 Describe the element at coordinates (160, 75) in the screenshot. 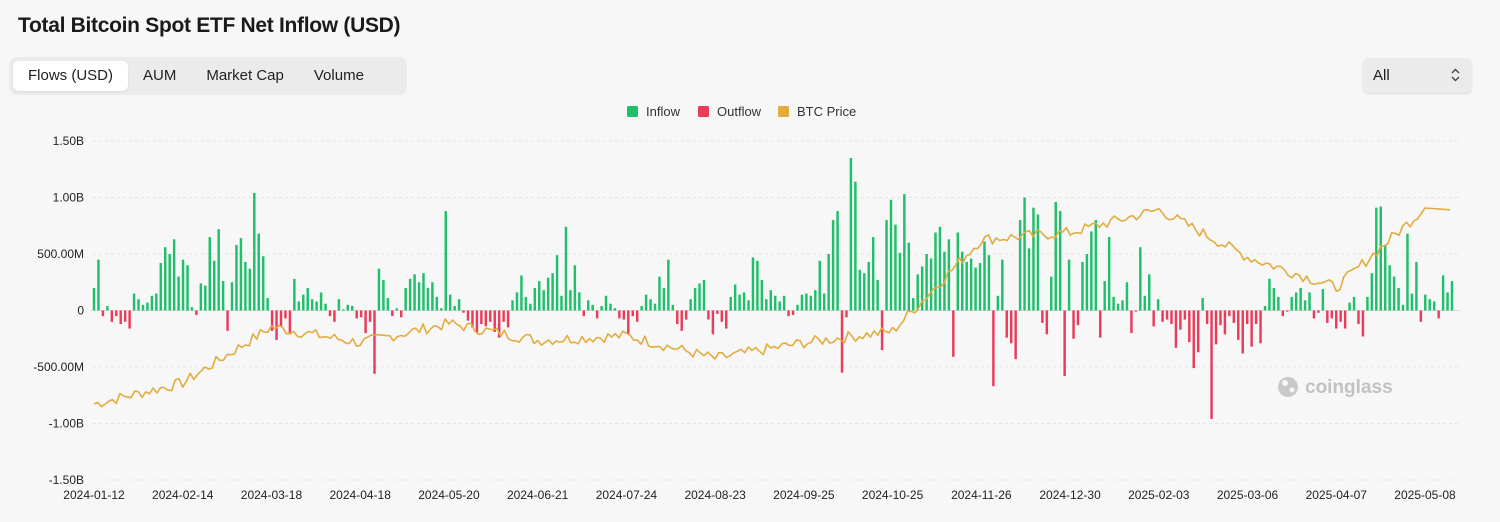

I see `tab-aum: AUM` at that location.